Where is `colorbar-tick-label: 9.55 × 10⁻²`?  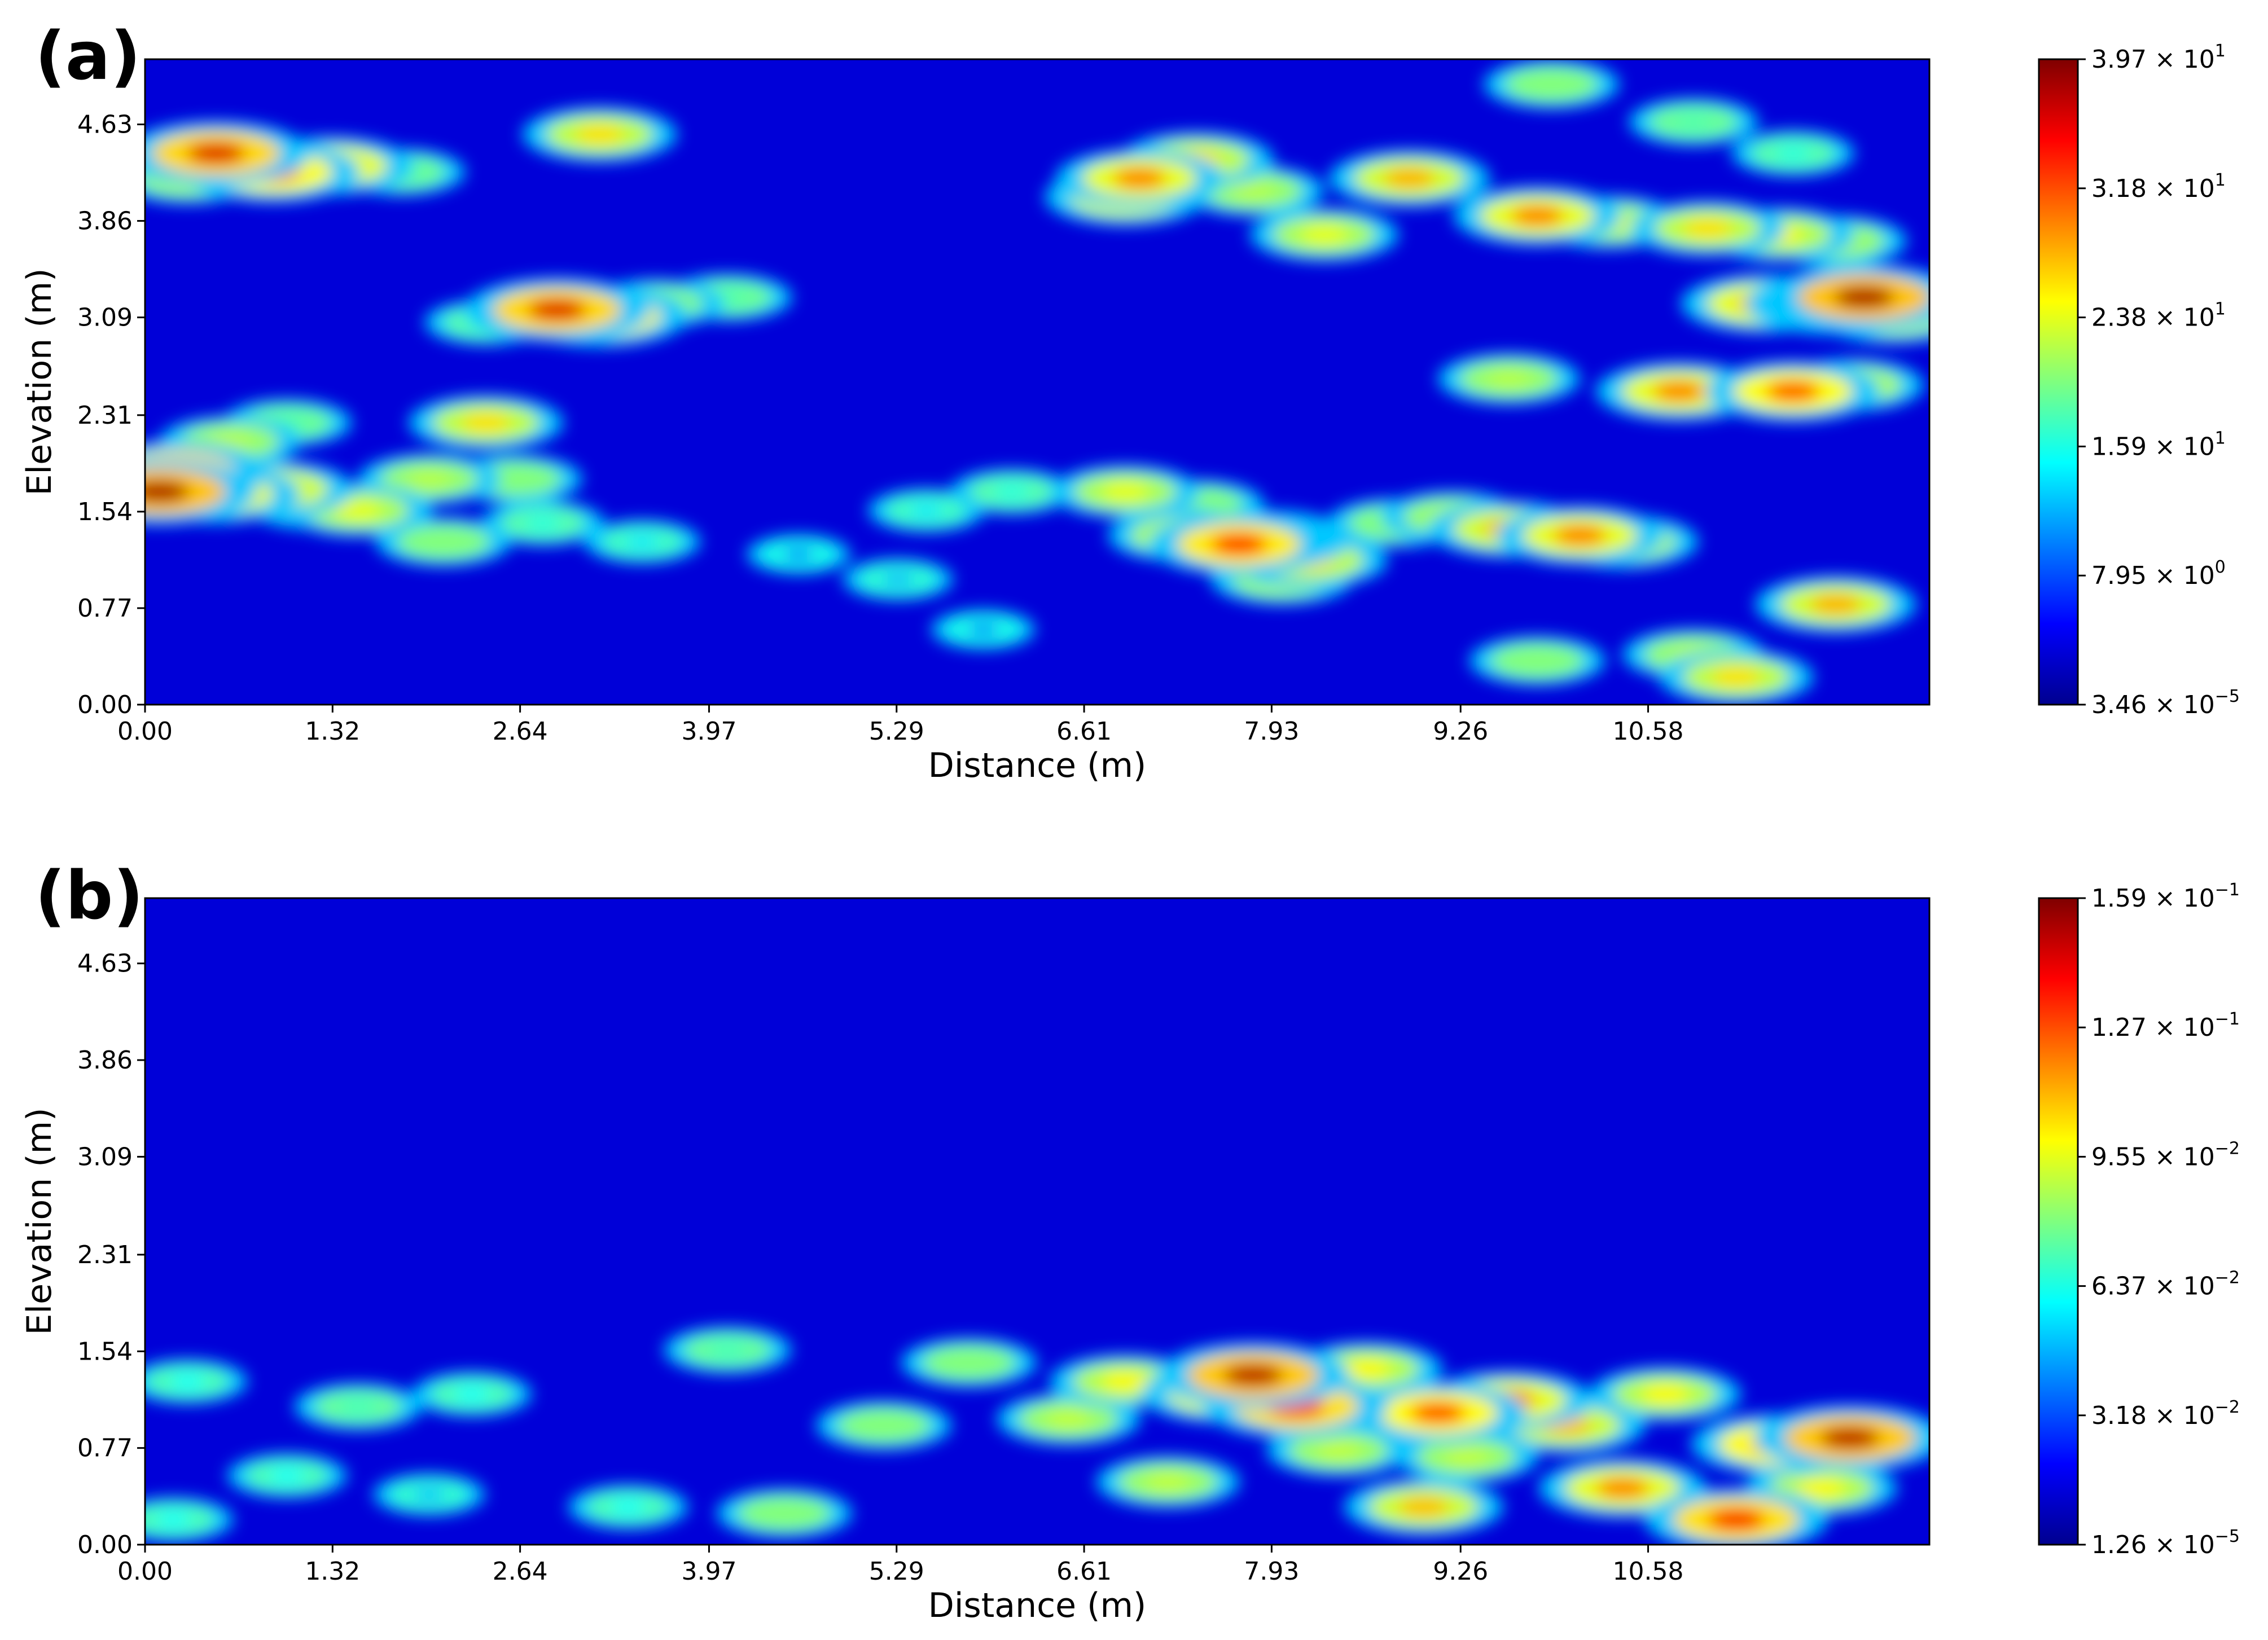
colorbar-tick-label: 9.55 × 10⁻² is located at coordinates (2165, 1154).